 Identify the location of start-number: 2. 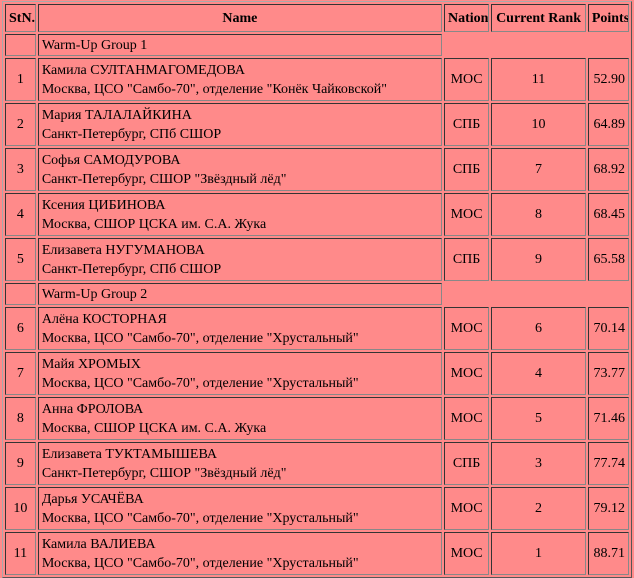
(20, 124).